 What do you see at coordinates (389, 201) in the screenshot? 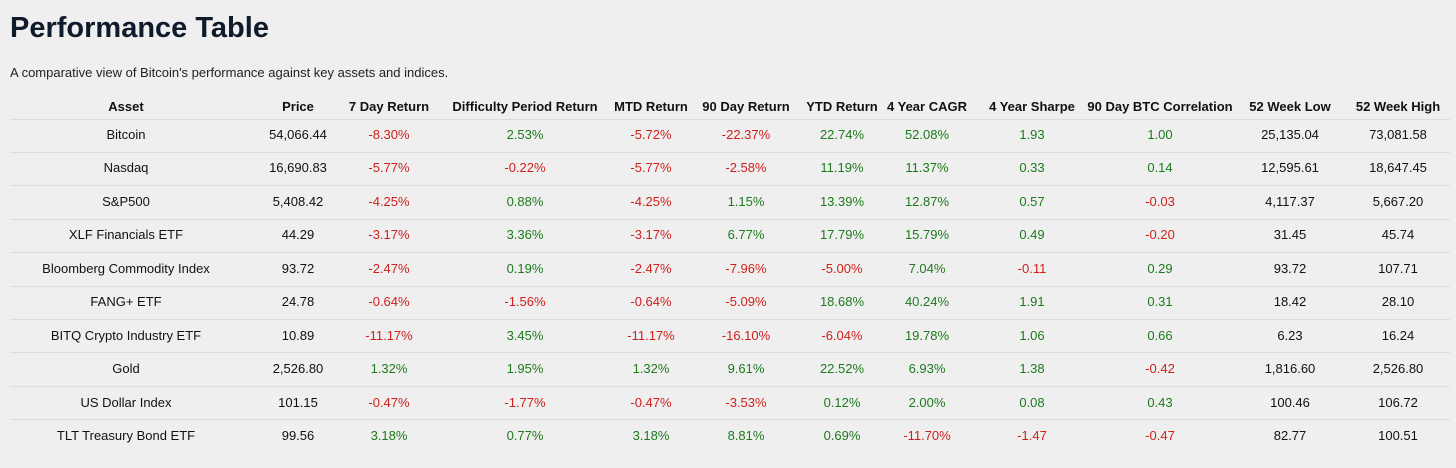
I see `table-cell: -4.25%` at bounding box center [389, 201].